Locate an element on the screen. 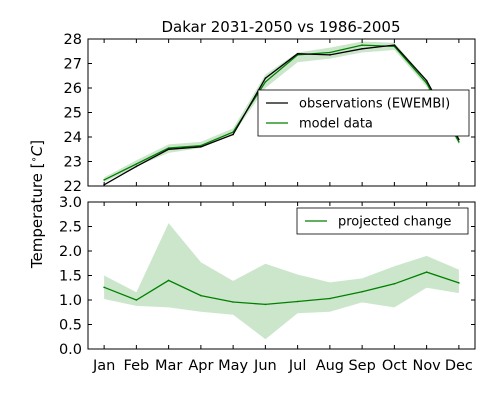 This screenshot has height=400, width=500. bottom-ytick-label-1: 0.5 is located at coordinates (70, 326).